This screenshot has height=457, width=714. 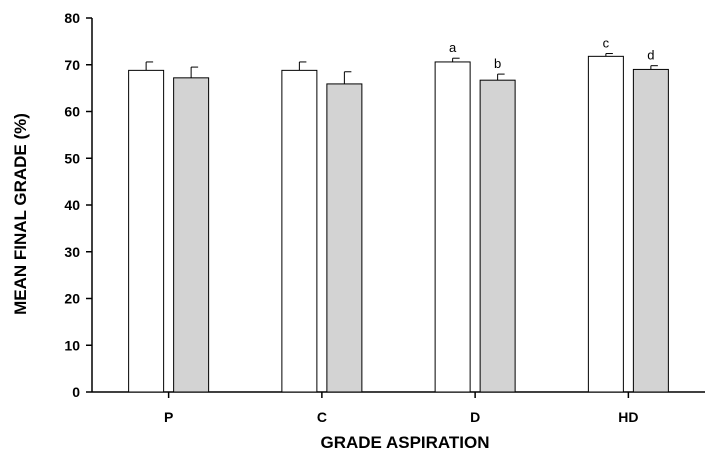 What do you see at coordinates (628, 417) in the screenshot?
I see `x-tick-label: HD` at bounding box center [628, 417].